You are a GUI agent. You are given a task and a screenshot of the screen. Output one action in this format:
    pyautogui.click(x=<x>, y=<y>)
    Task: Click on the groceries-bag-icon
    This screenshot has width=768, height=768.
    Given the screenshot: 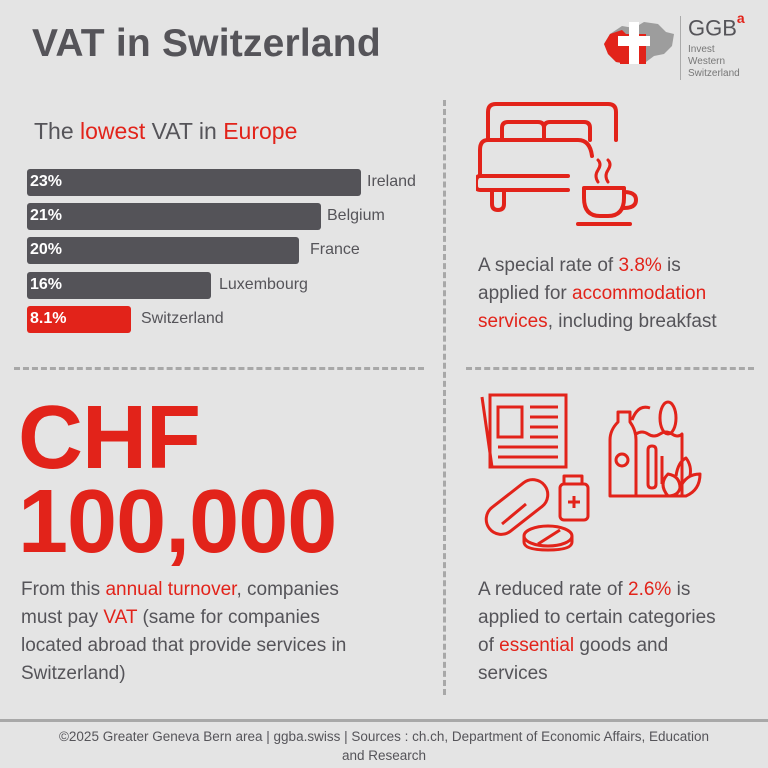 What is the action you would take?
    pyautogui.click(x=655, y=449)
    